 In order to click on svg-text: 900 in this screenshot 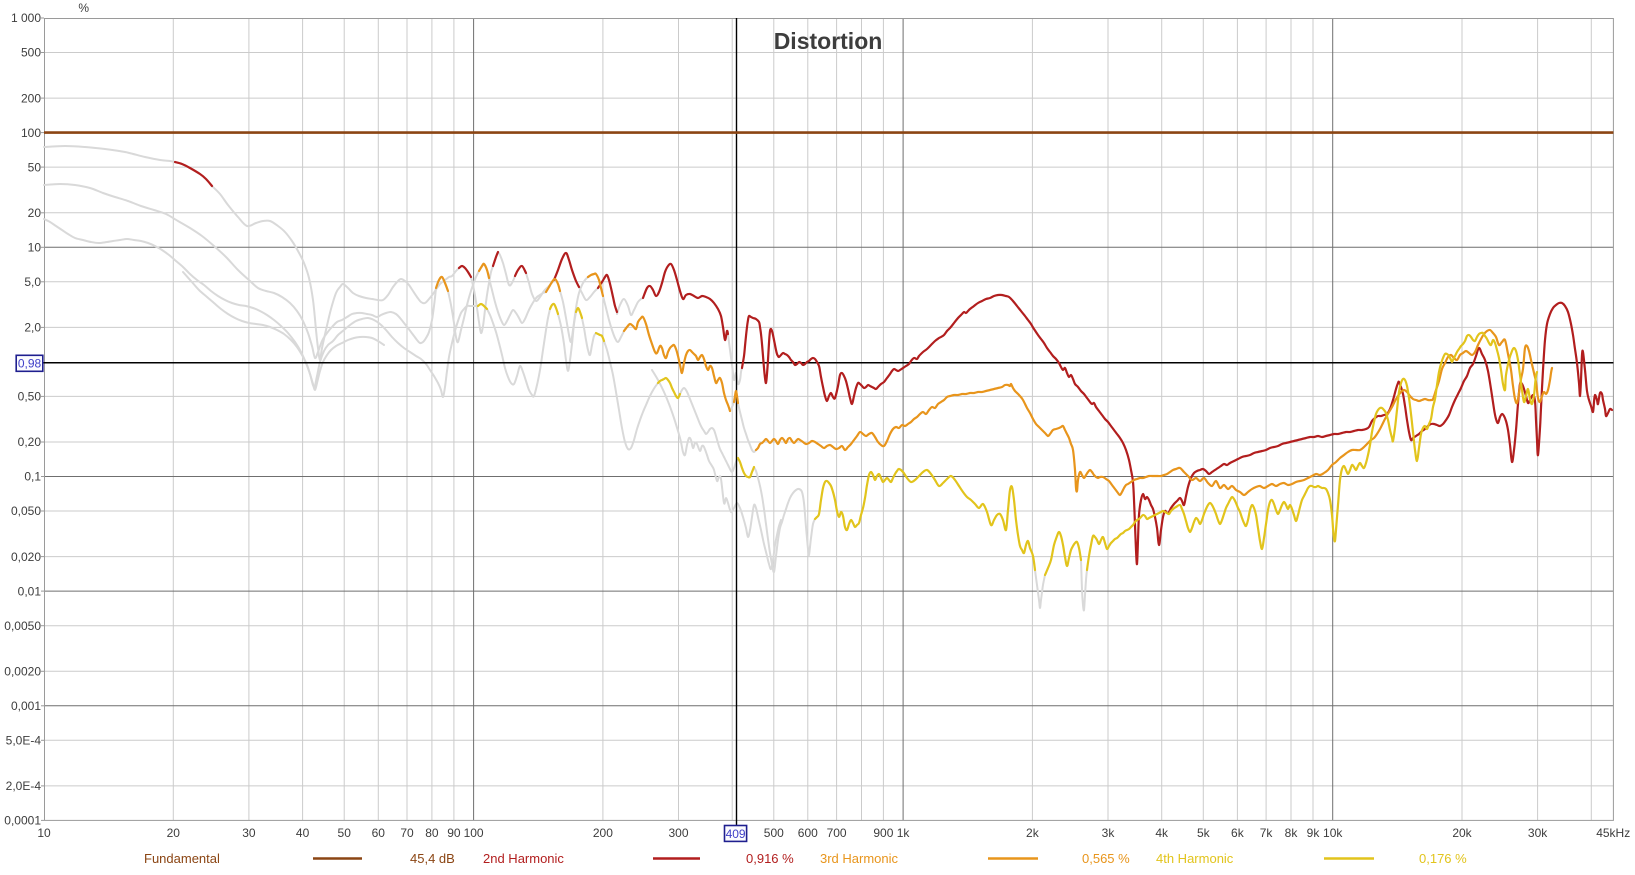, I will do `click(883, 833)`.